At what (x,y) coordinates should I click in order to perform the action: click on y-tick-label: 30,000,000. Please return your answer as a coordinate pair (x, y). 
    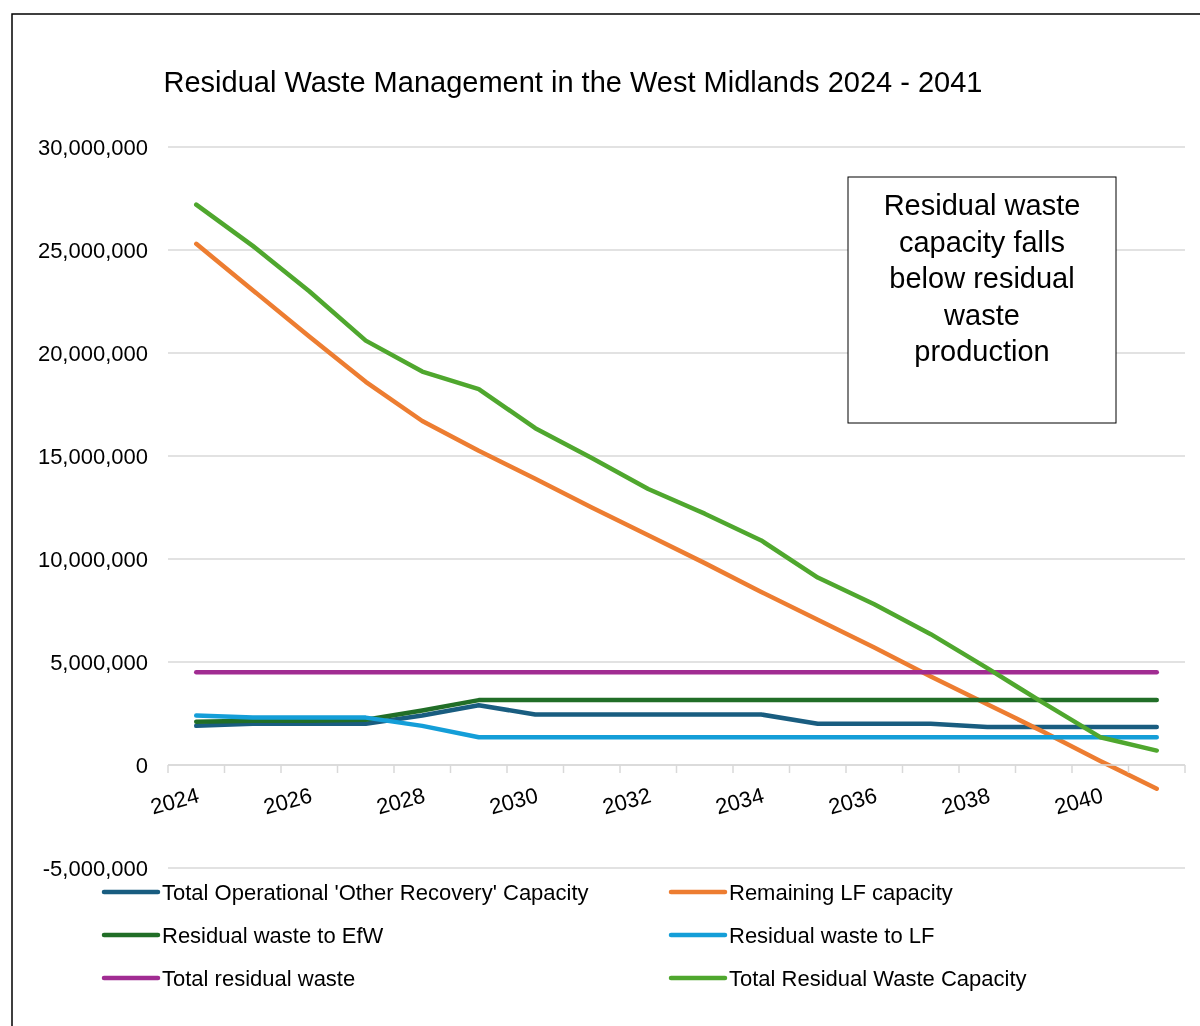
    Looking at the image, I should click on (92, 147).